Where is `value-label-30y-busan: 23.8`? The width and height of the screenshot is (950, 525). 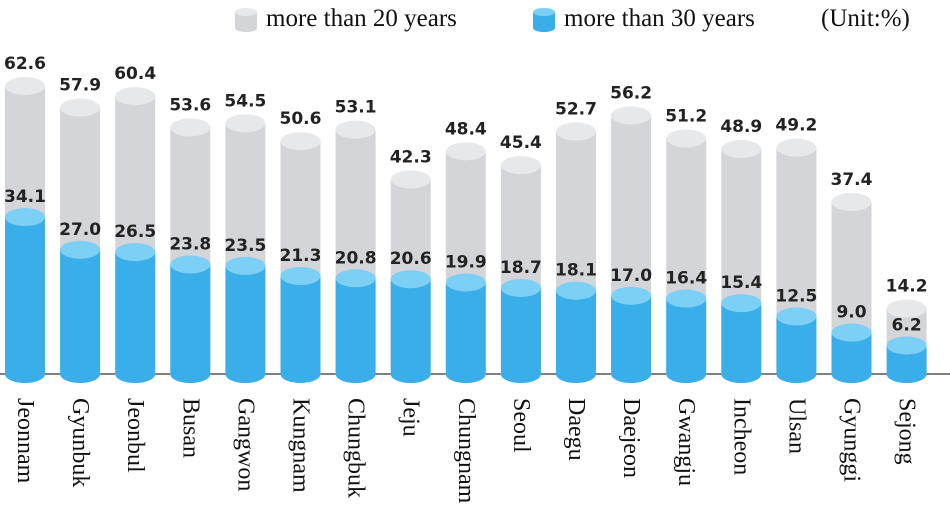
value-label-30y-busan: 23.8 is located at coordinates (190, 245).